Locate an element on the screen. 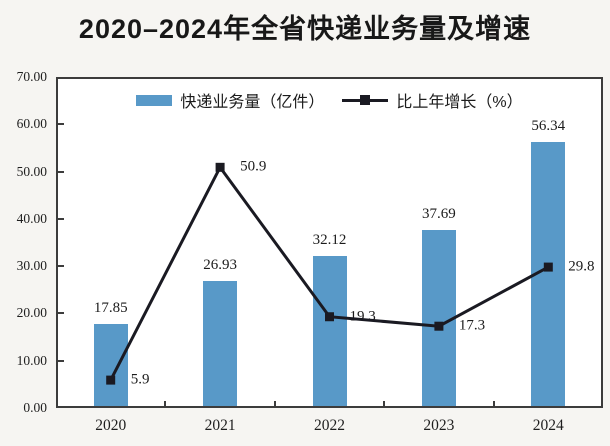  x-axis-category-label: 2022 is located at coordinates (329, 425).